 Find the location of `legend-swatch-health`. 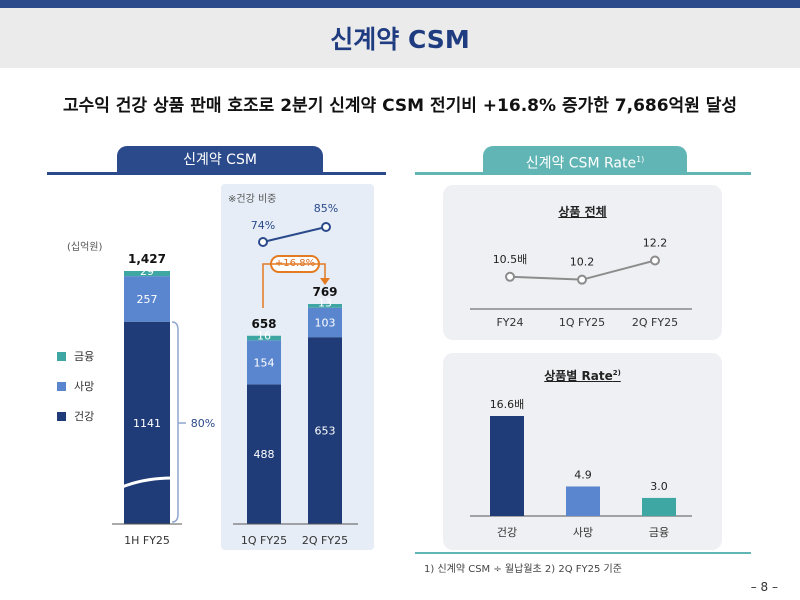

legend-swatch-health is located at coordinates (61, 416).